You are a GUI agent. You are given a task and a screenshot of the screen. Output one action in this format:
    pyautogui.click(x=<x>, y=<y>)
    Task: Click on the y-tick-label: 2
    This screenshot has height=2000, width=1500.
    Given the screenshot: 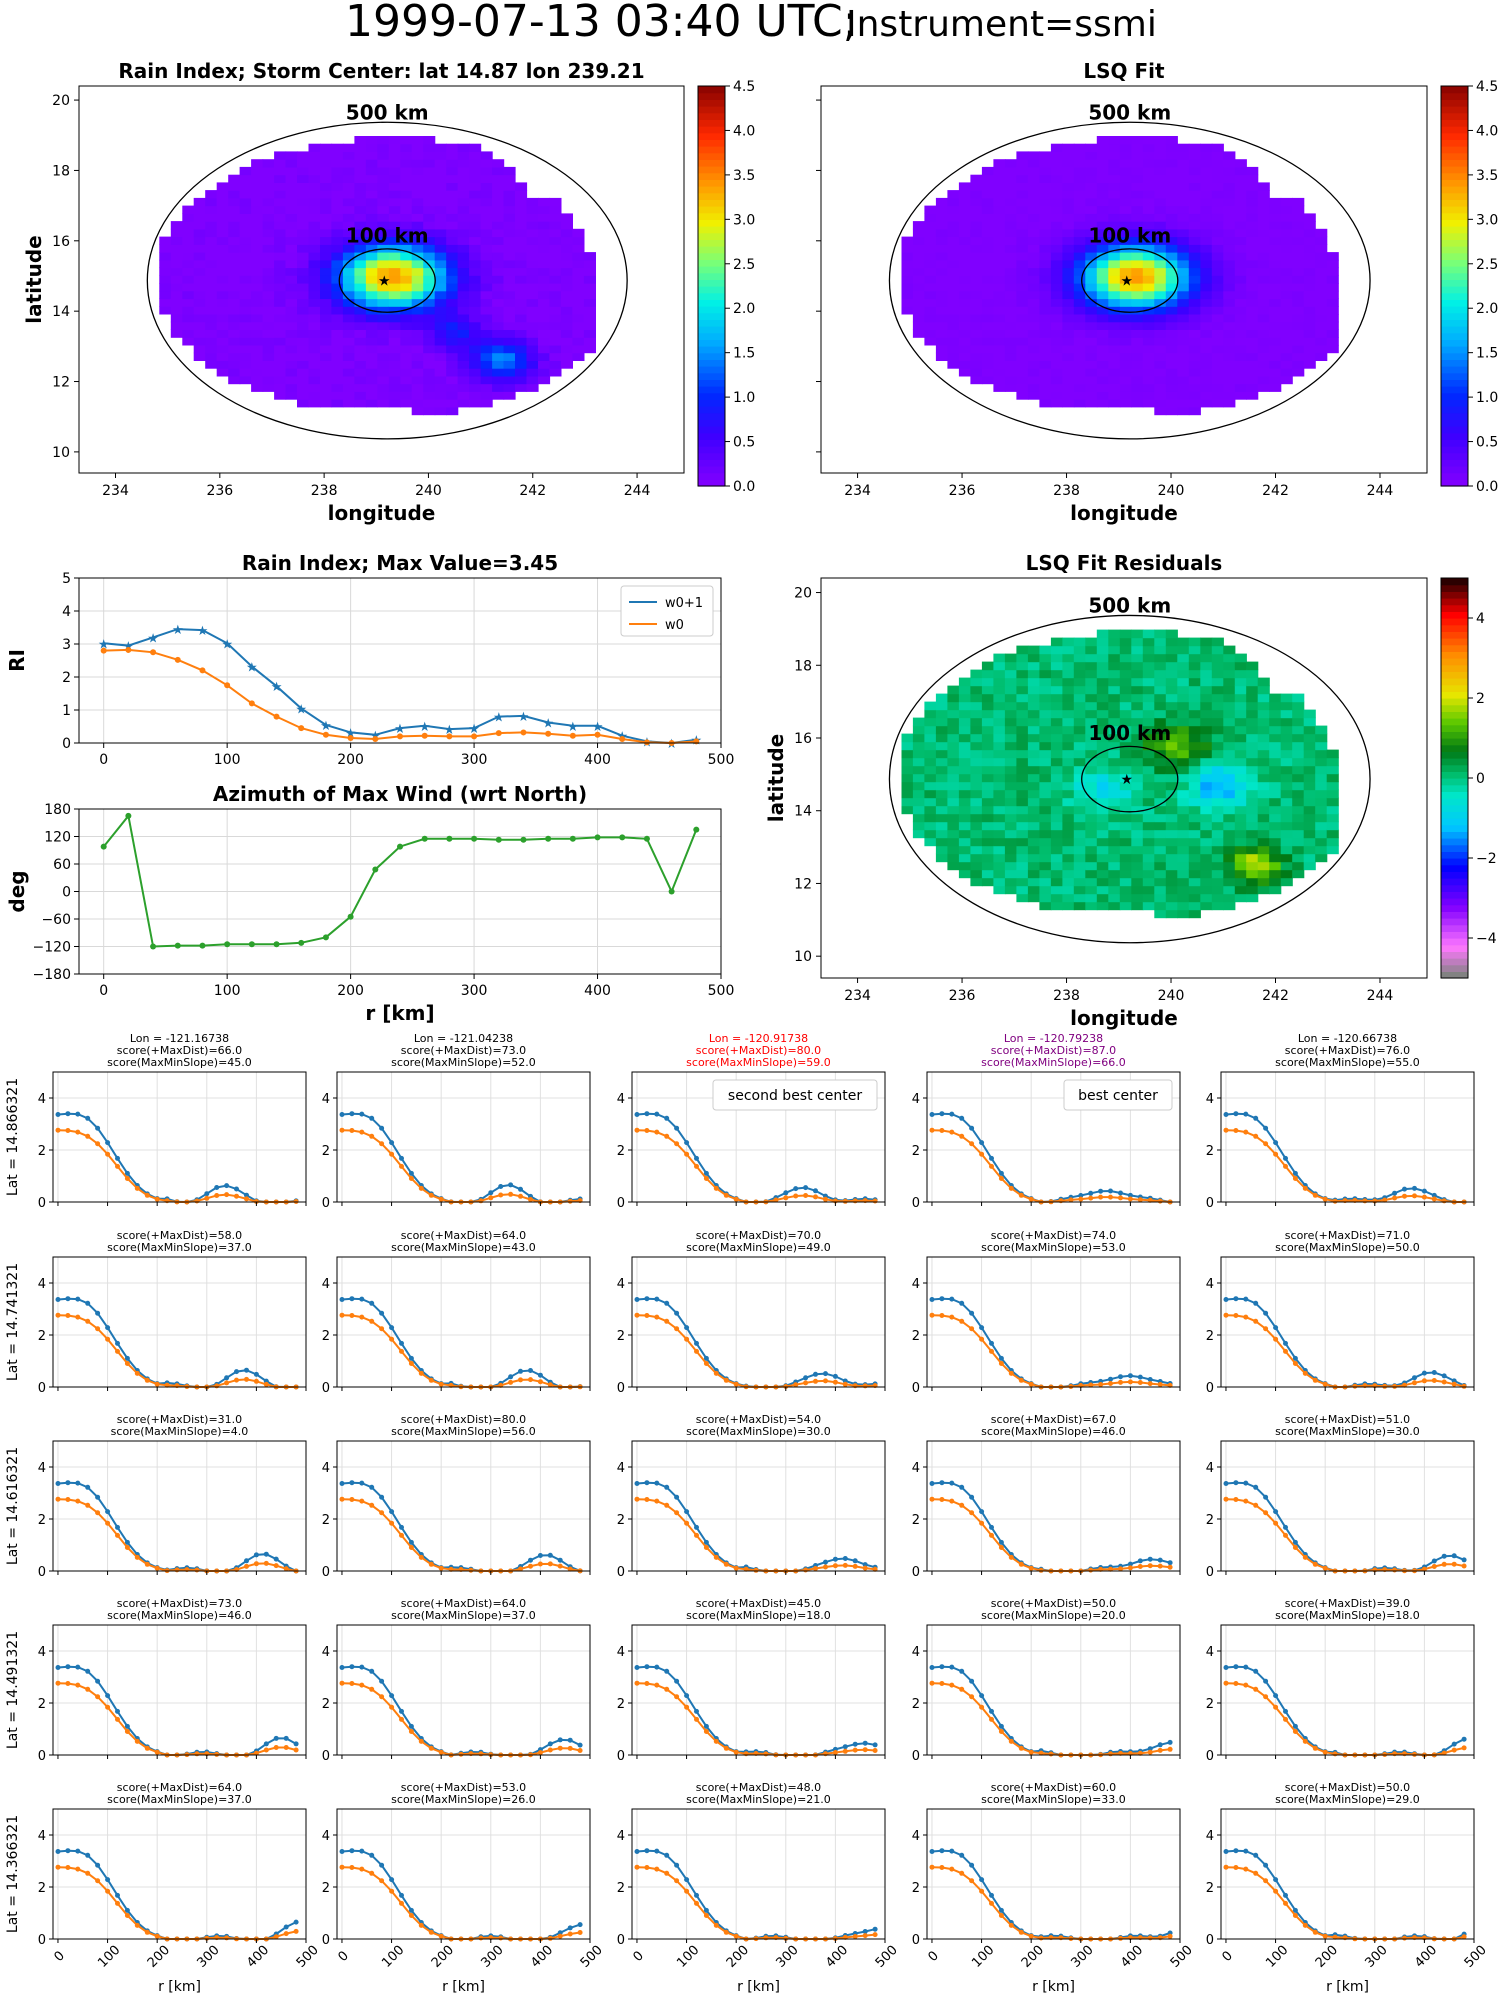 What is the action you would take?
    pyautogui.click(x=916, y=1151)
    